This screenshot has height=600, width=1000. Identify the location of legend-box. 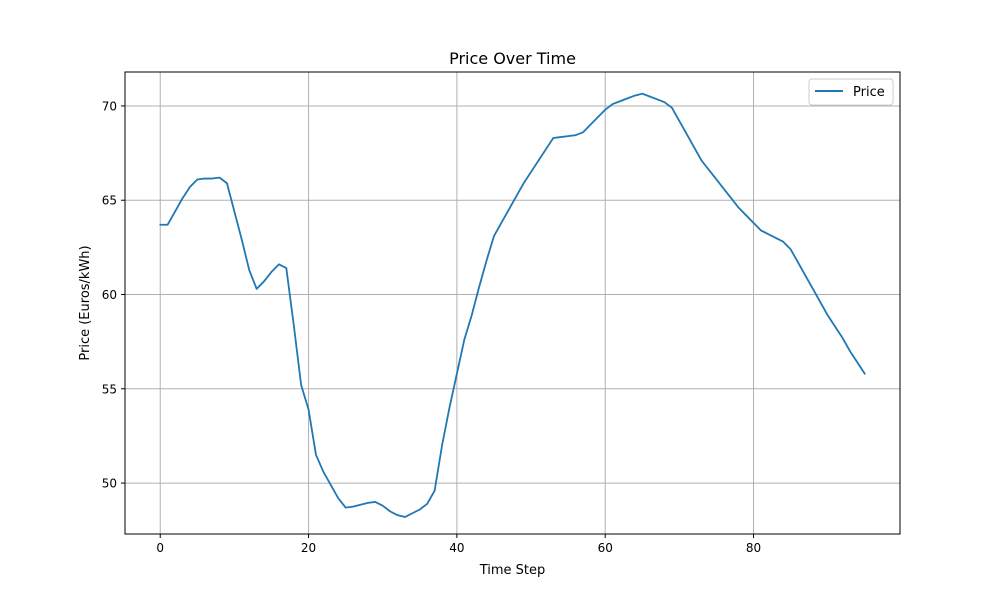
(851, 92).